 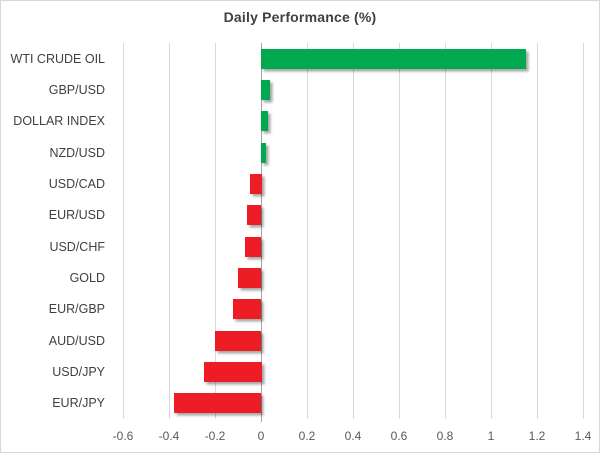 I want to click on category-label: NZD/USD, so click(x=77, y=153).